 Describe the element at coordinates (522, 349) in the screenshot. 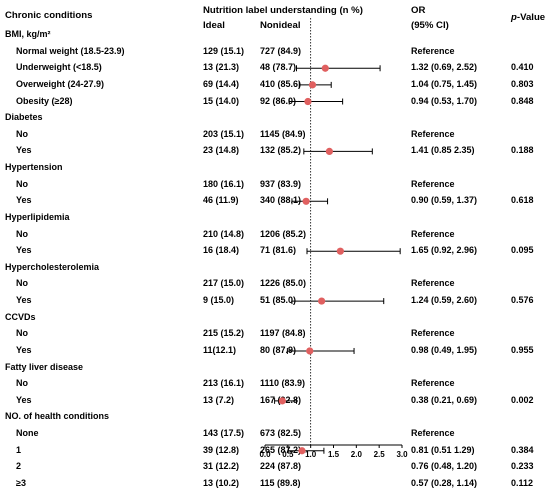

I see `row-p-value: 0.955` at that location.